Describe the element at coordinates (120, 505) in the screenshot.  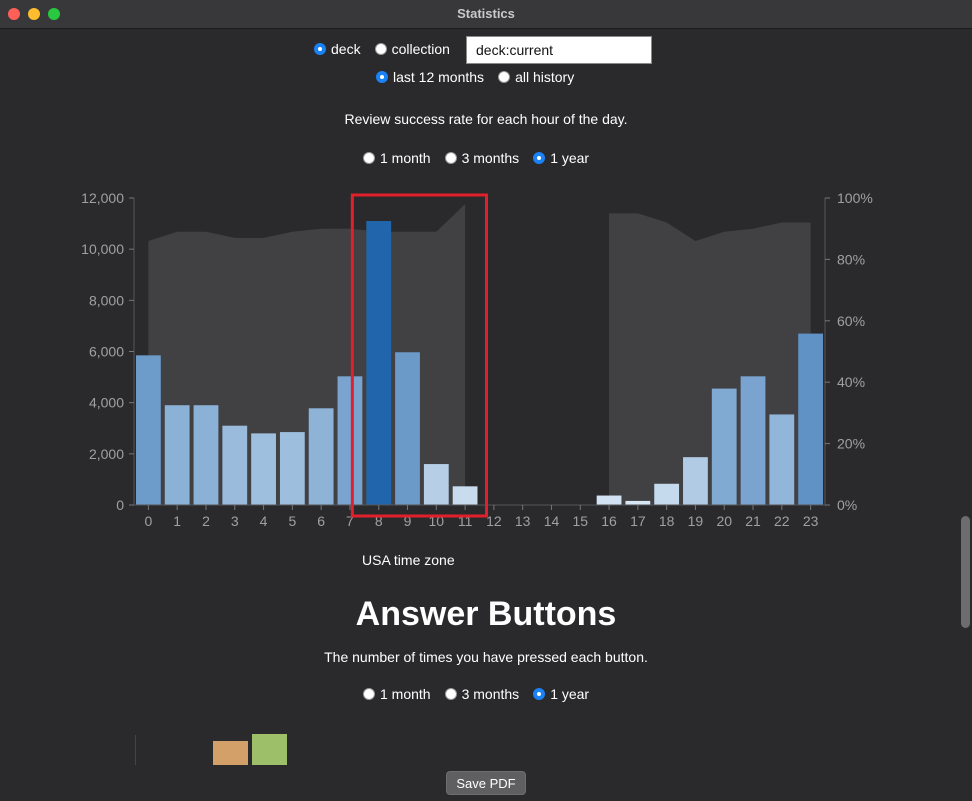
I see `y-tick-label: 0` at that location.